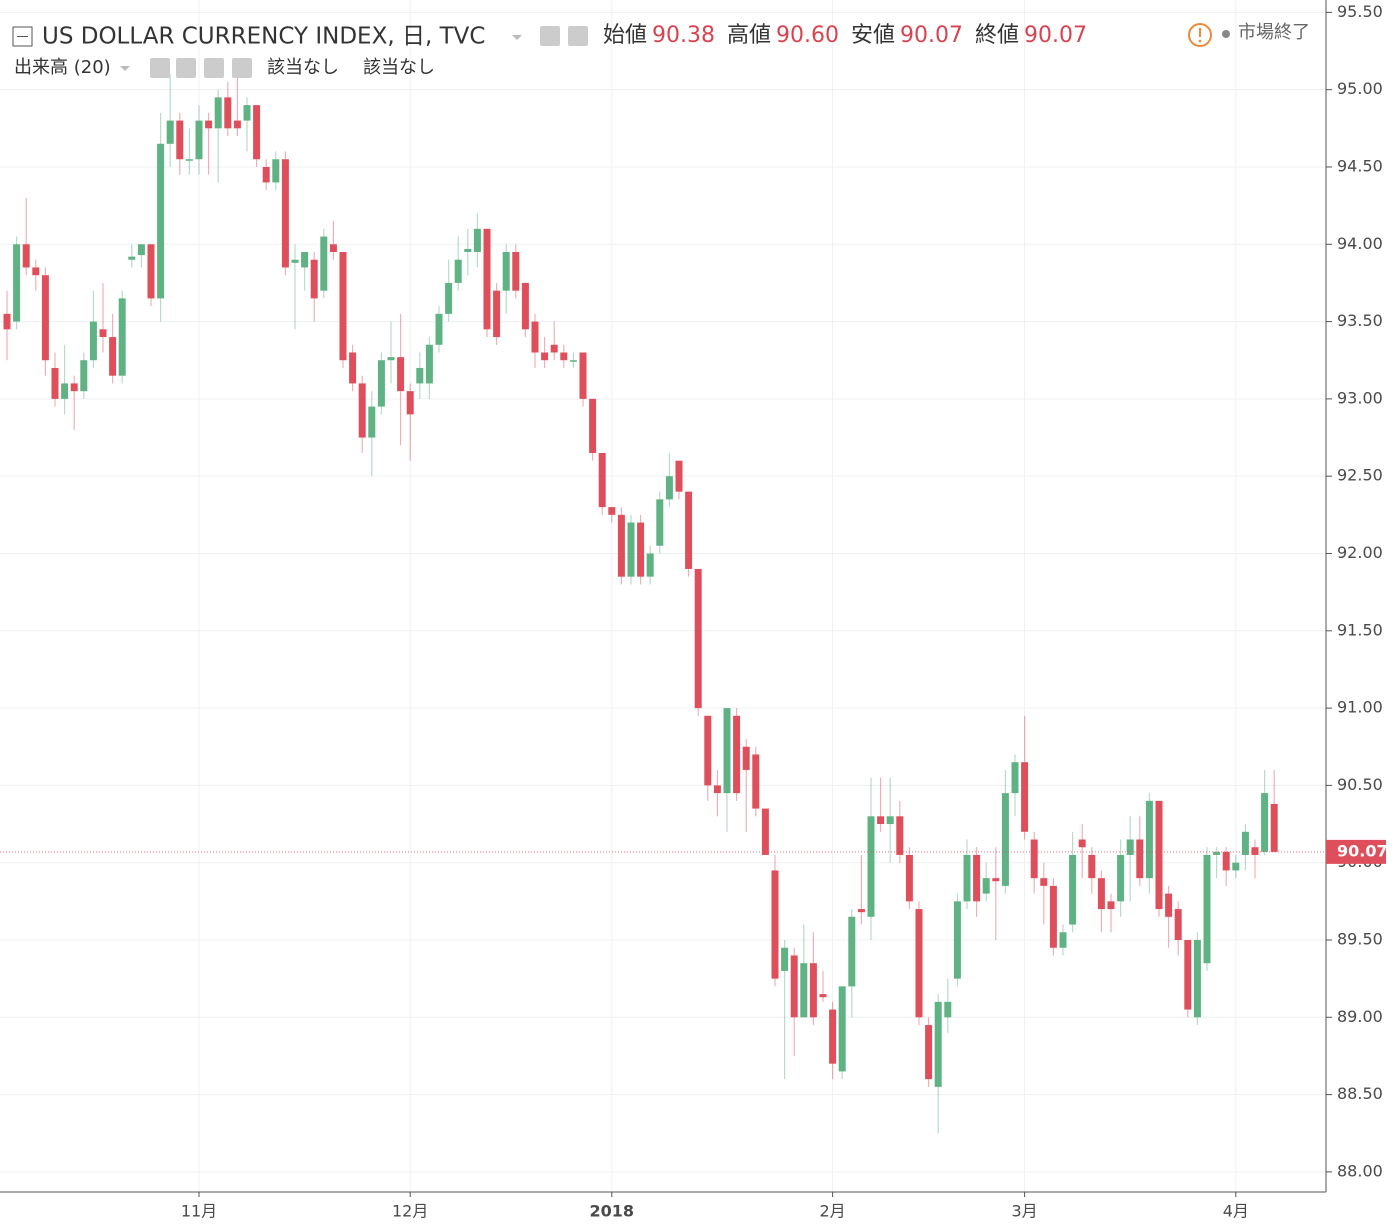 Image resolution: width=1396 pixels, height=1230 pixels. Describe the element at coordinates (807, 35) in the screenshot. I see `high-value: 90.60` at that location.